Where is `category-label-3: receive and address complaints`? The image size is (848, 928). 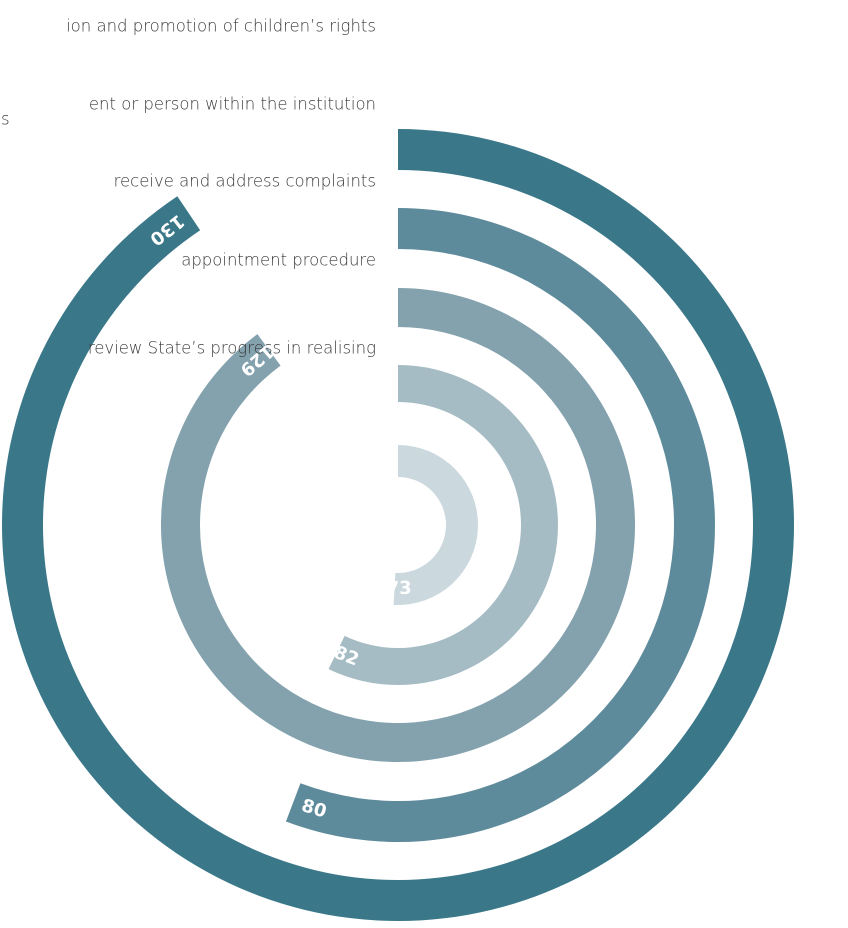
category-label-3: receive and address complaints is located at coordinates (245, 181).